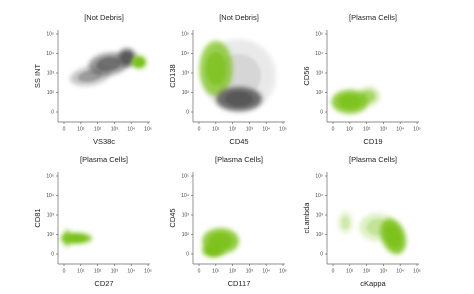  What do you see at coordinates (373, 283) in the screenshot?
I see `x-axis-label: cKappa` at bounding box center [373, 283].